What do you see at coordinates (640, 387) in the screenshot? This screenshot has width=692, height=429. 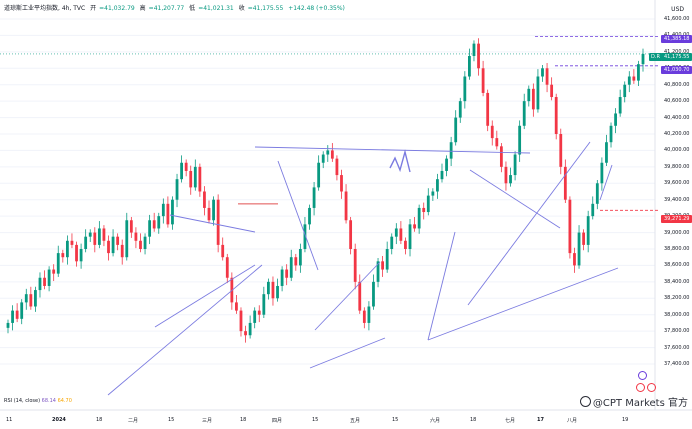 I see `event-icon` at bounding box center [640, 387].